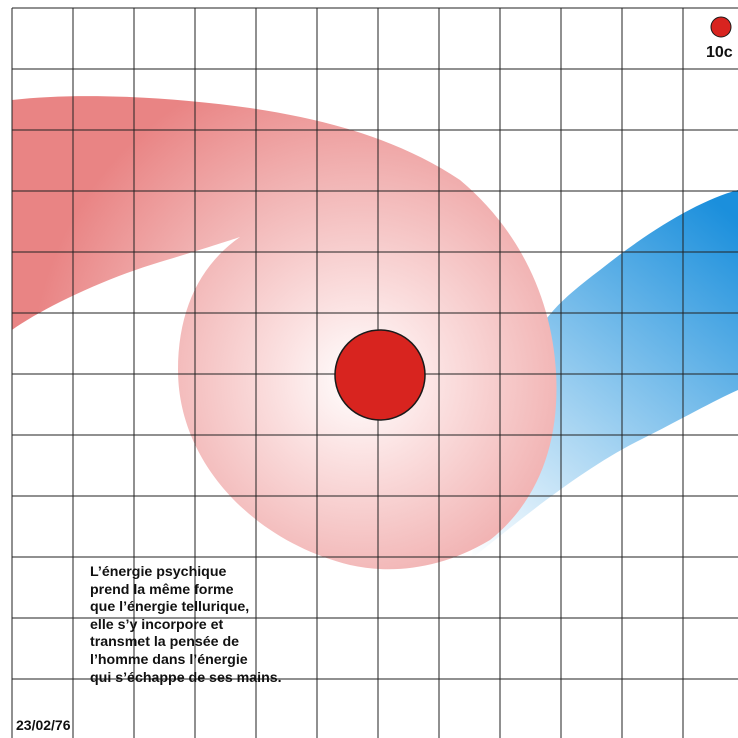  Describe the element at coordinates (186, 677) in the screenshot. I see `caption-line: qui s’échappe de ses mains.` at that location.